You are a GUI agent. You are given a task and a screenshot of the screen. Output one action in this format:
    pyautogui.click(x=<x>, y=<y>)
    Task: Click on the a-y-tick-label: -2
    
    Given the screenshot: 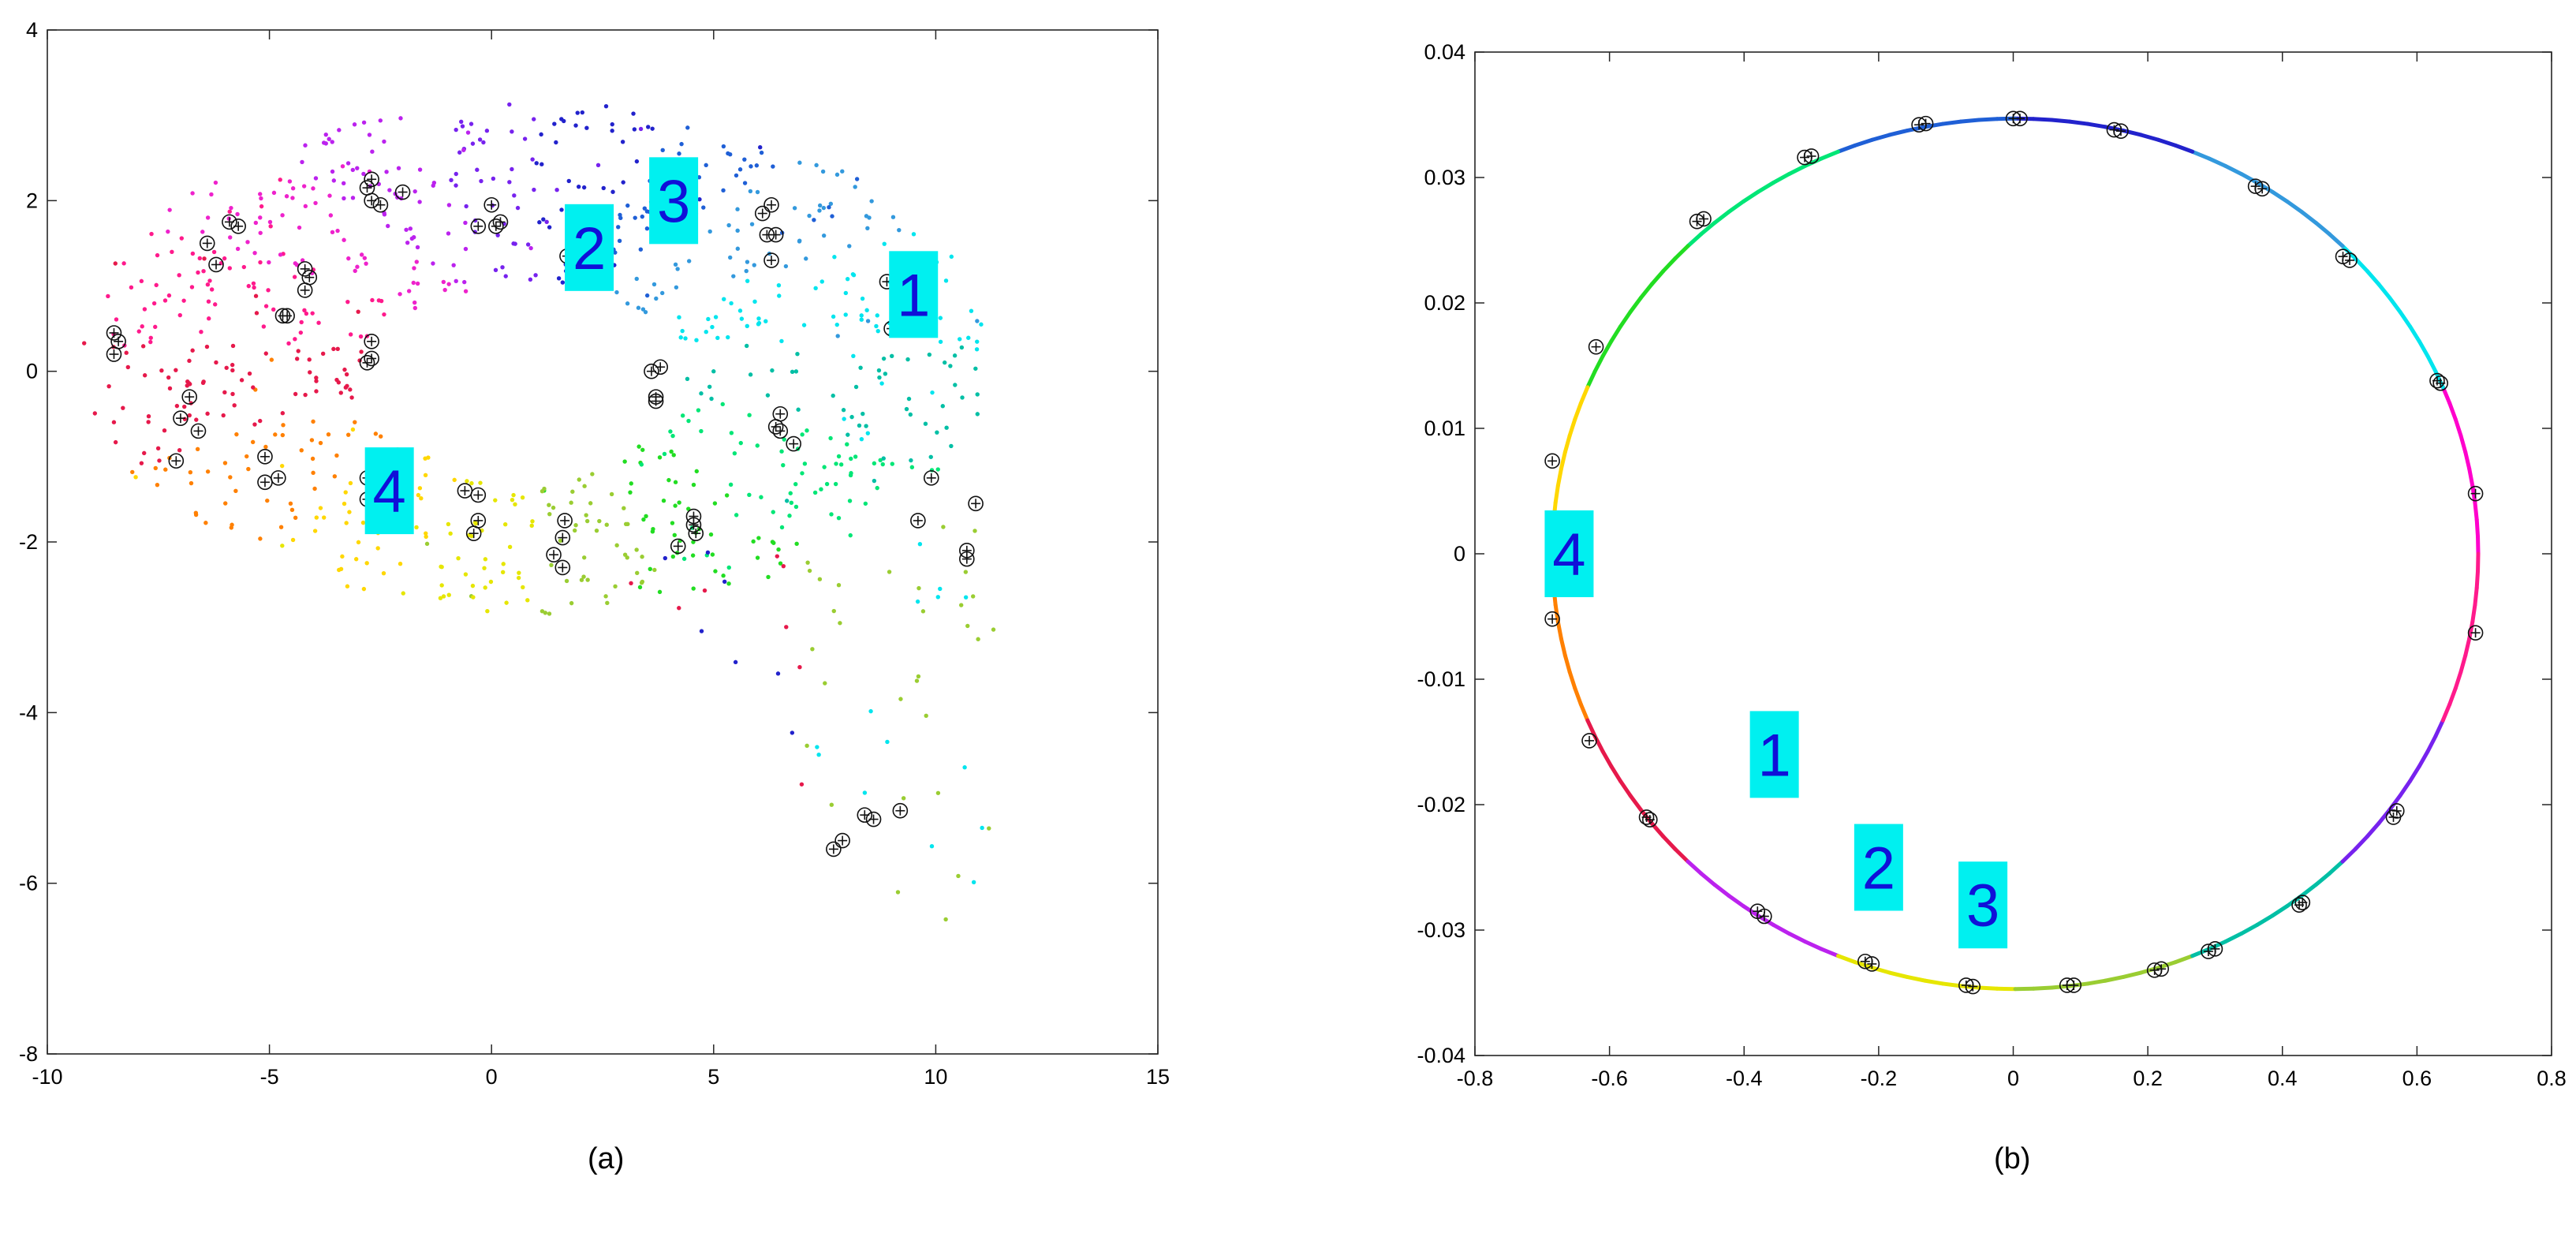 What is the action you would take?
    pyautogui.click(x=28, y=542)
    